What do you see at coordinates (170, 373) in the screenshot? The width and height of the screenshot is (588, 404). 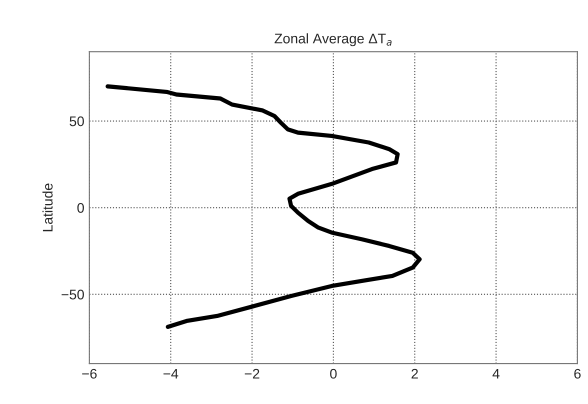 I see `x-tick-label: −4` at bounding box center [170, 373].